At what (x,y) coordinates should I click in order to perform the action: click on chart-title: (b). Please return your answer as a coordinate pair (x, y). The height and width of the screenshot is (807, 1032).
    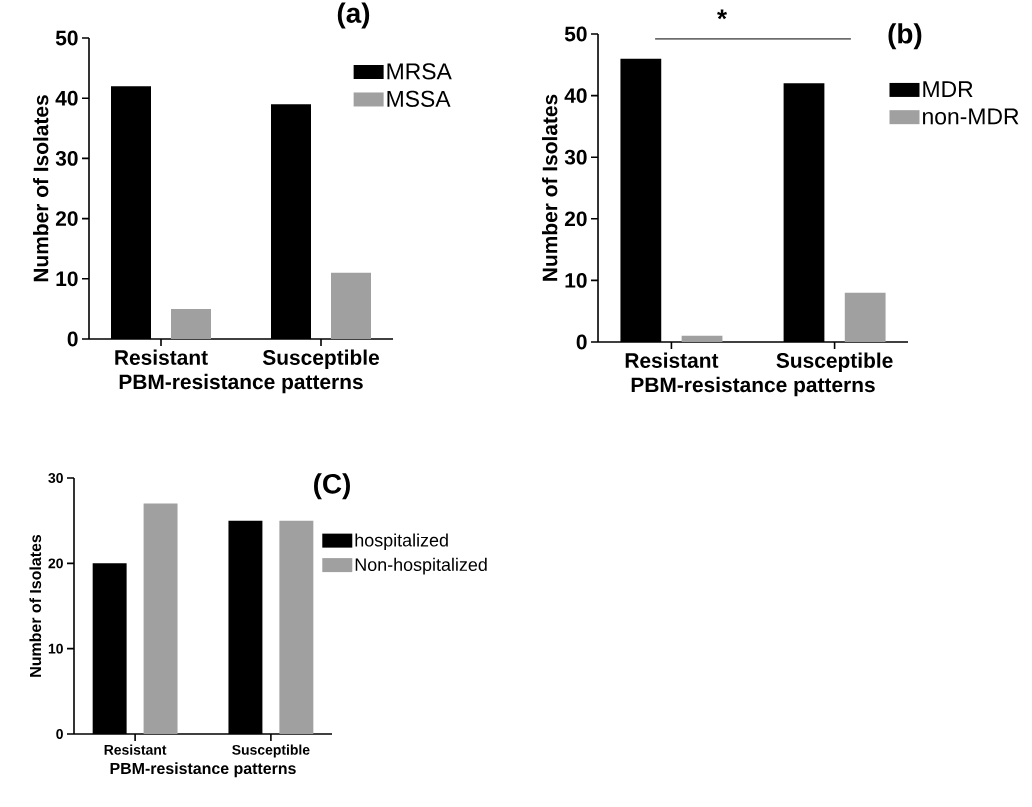
    Looking at the image, I should click on (905, 36).